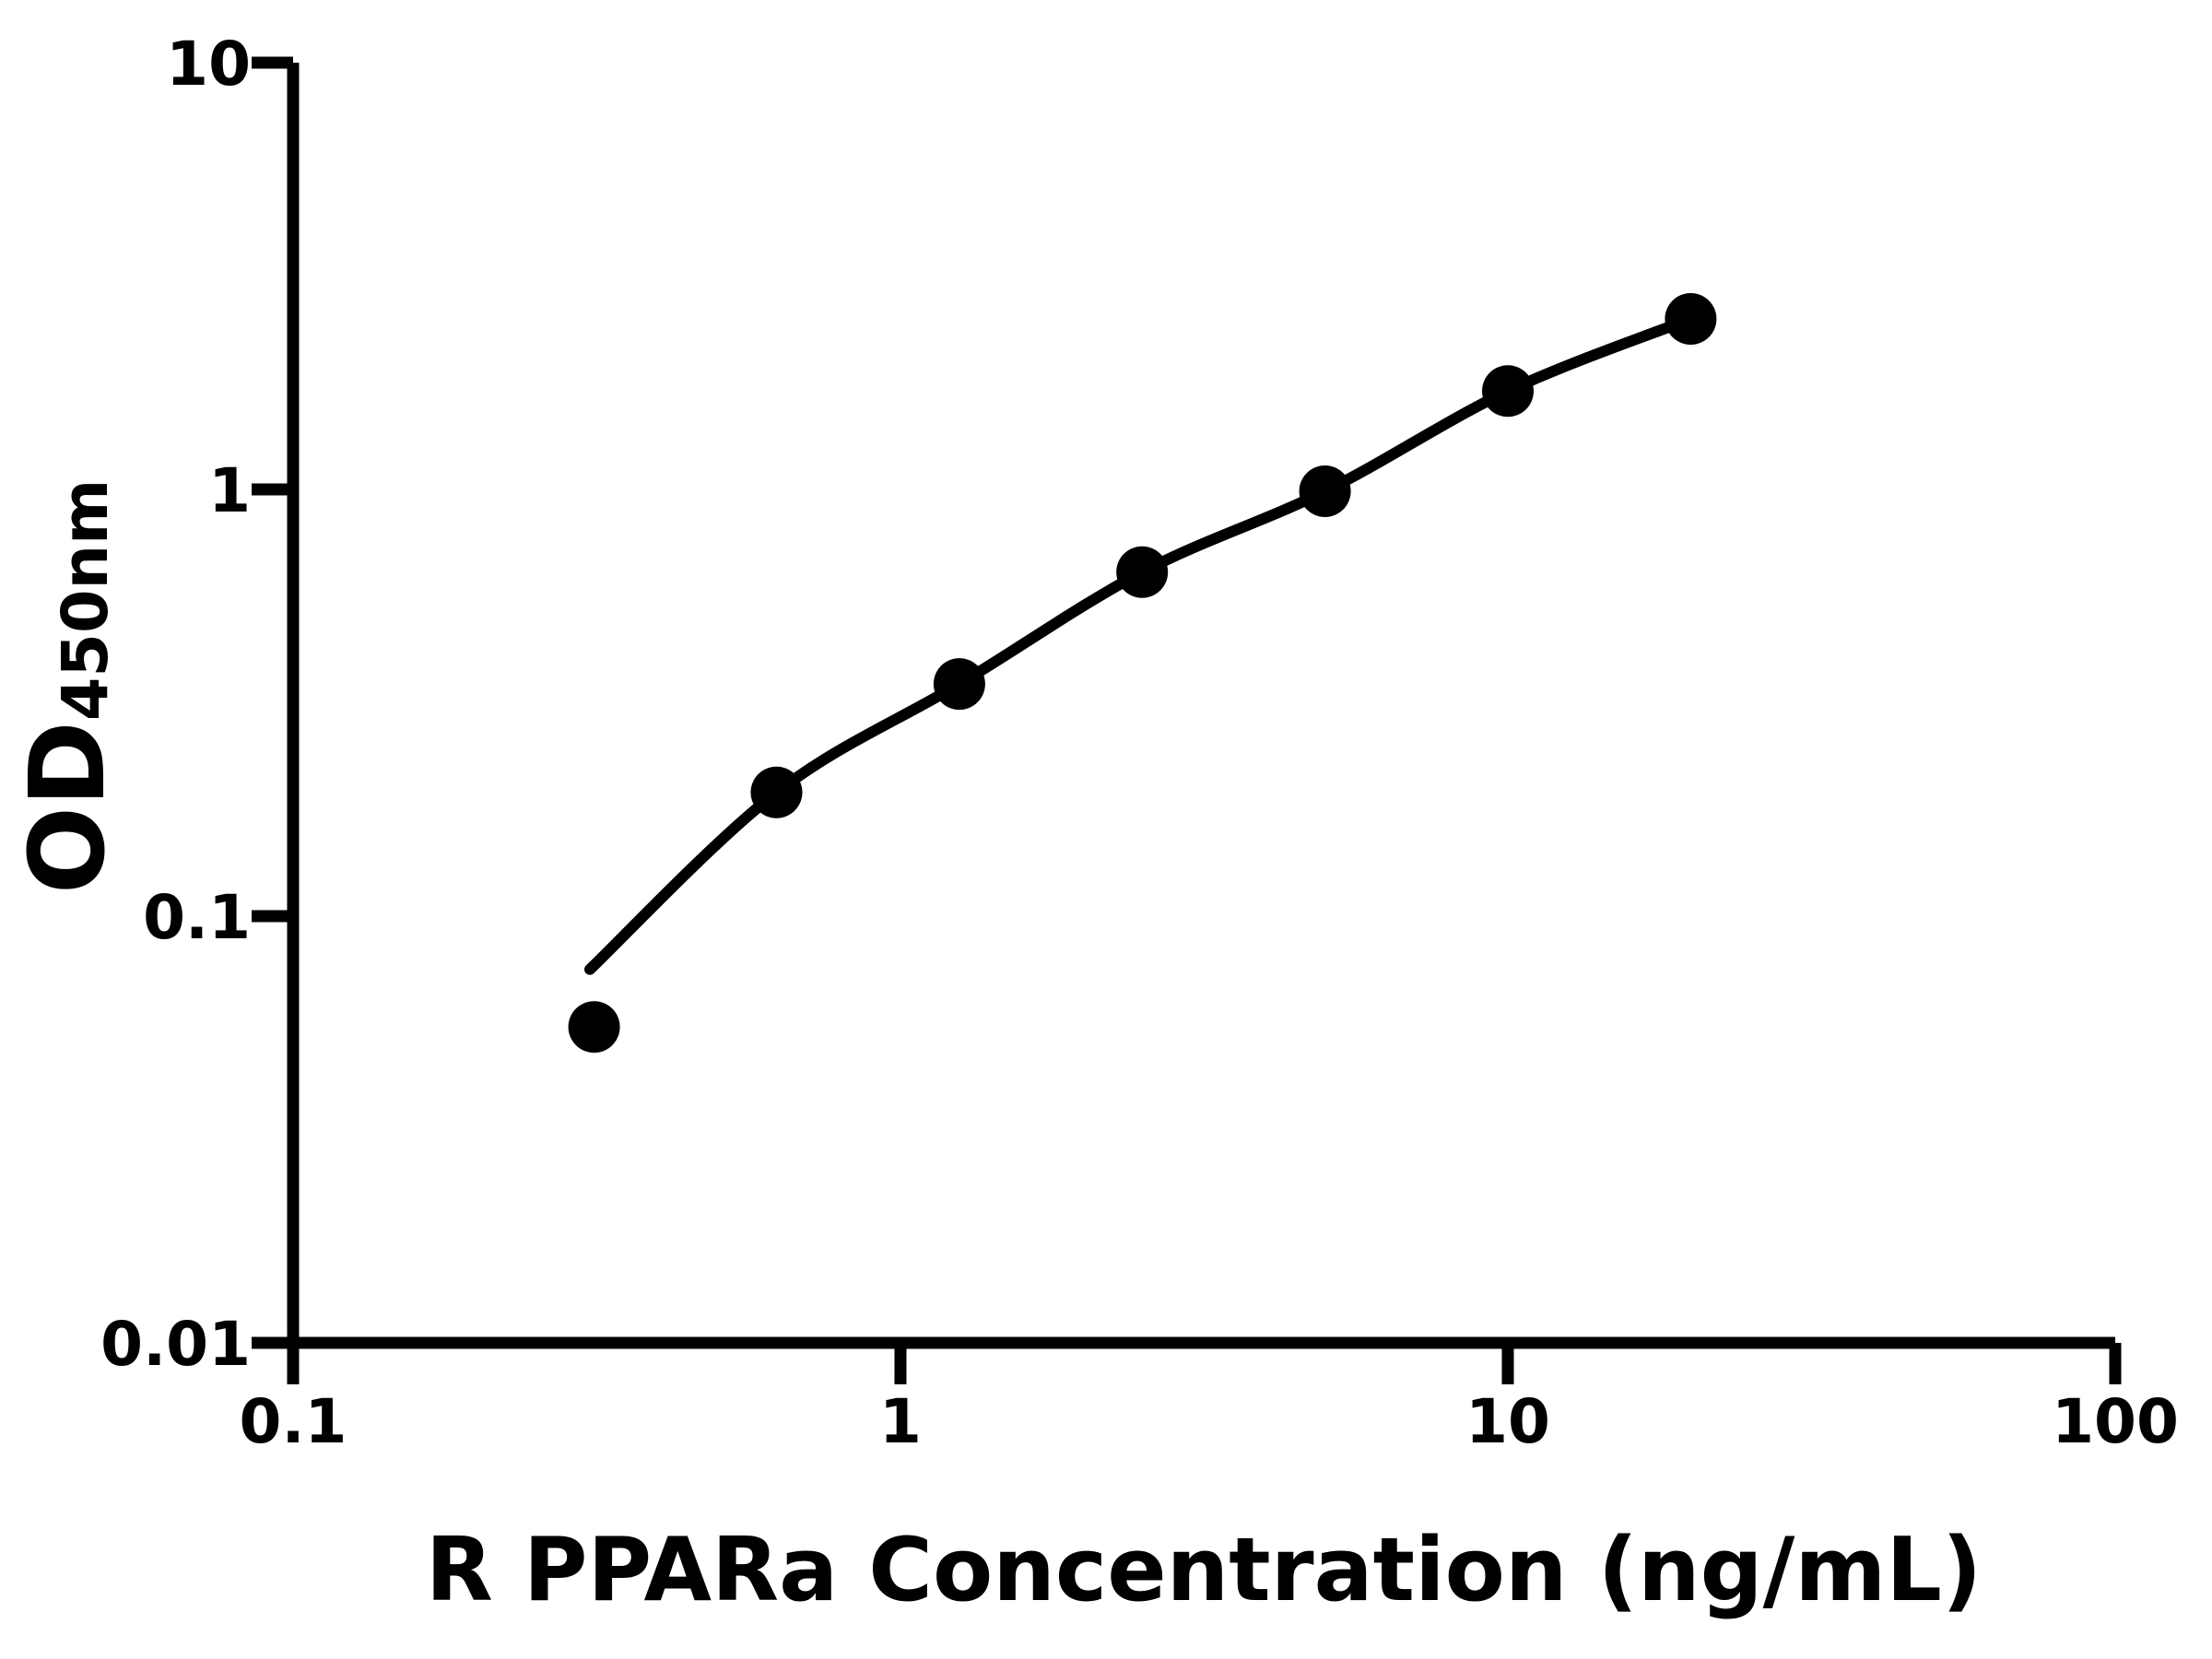  I want to click on x-tick-label: 100, so click(2115, 1421).